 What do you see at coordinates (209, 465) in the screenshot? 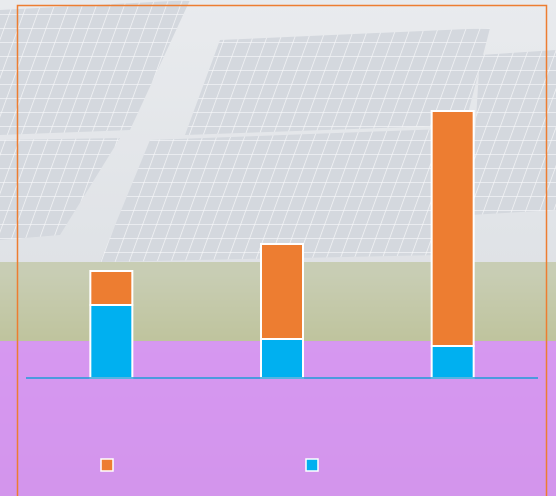
I see `legend` at bounding box center [209, 465].